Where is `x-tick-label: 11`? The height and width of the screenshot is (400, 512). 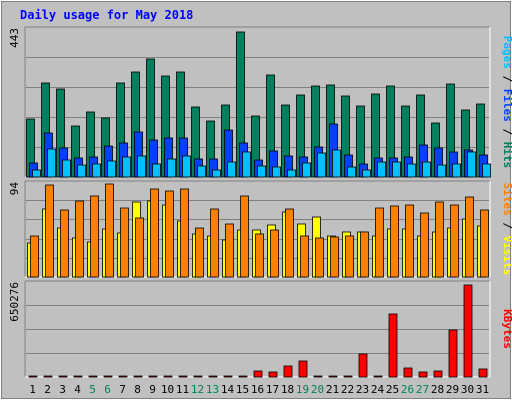 x-tick-label: 11 is located at coordinates (182, 389).